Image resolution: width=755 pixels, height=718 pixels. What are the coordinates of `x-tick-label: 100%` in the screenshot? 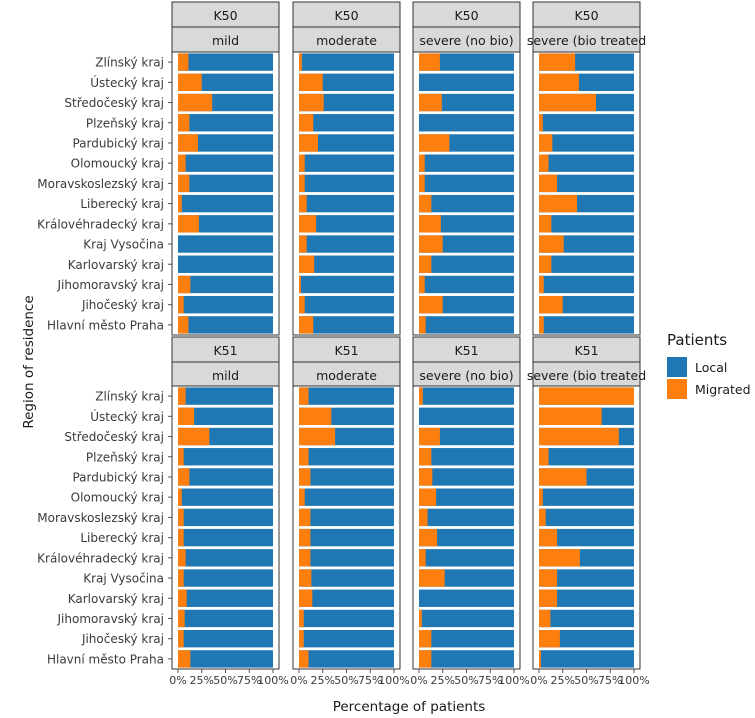 It's located at (272, 680).